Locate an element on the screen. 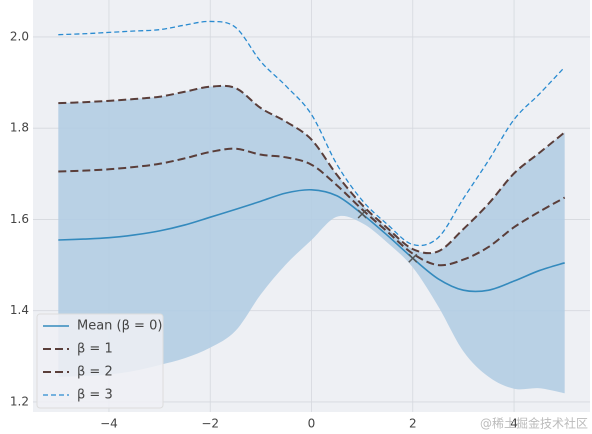 The height and width of the screenshot is (434, 592). y-tick-label: 2.0 is located at coordinates (19, 36).